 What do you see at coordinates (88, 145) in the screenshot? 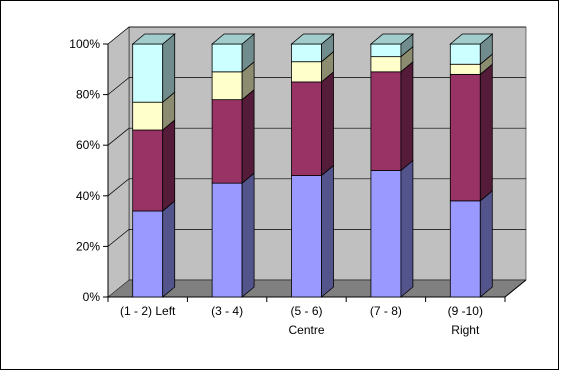
I see `y-tick-label: 60%` at bounding box center [88, 145].